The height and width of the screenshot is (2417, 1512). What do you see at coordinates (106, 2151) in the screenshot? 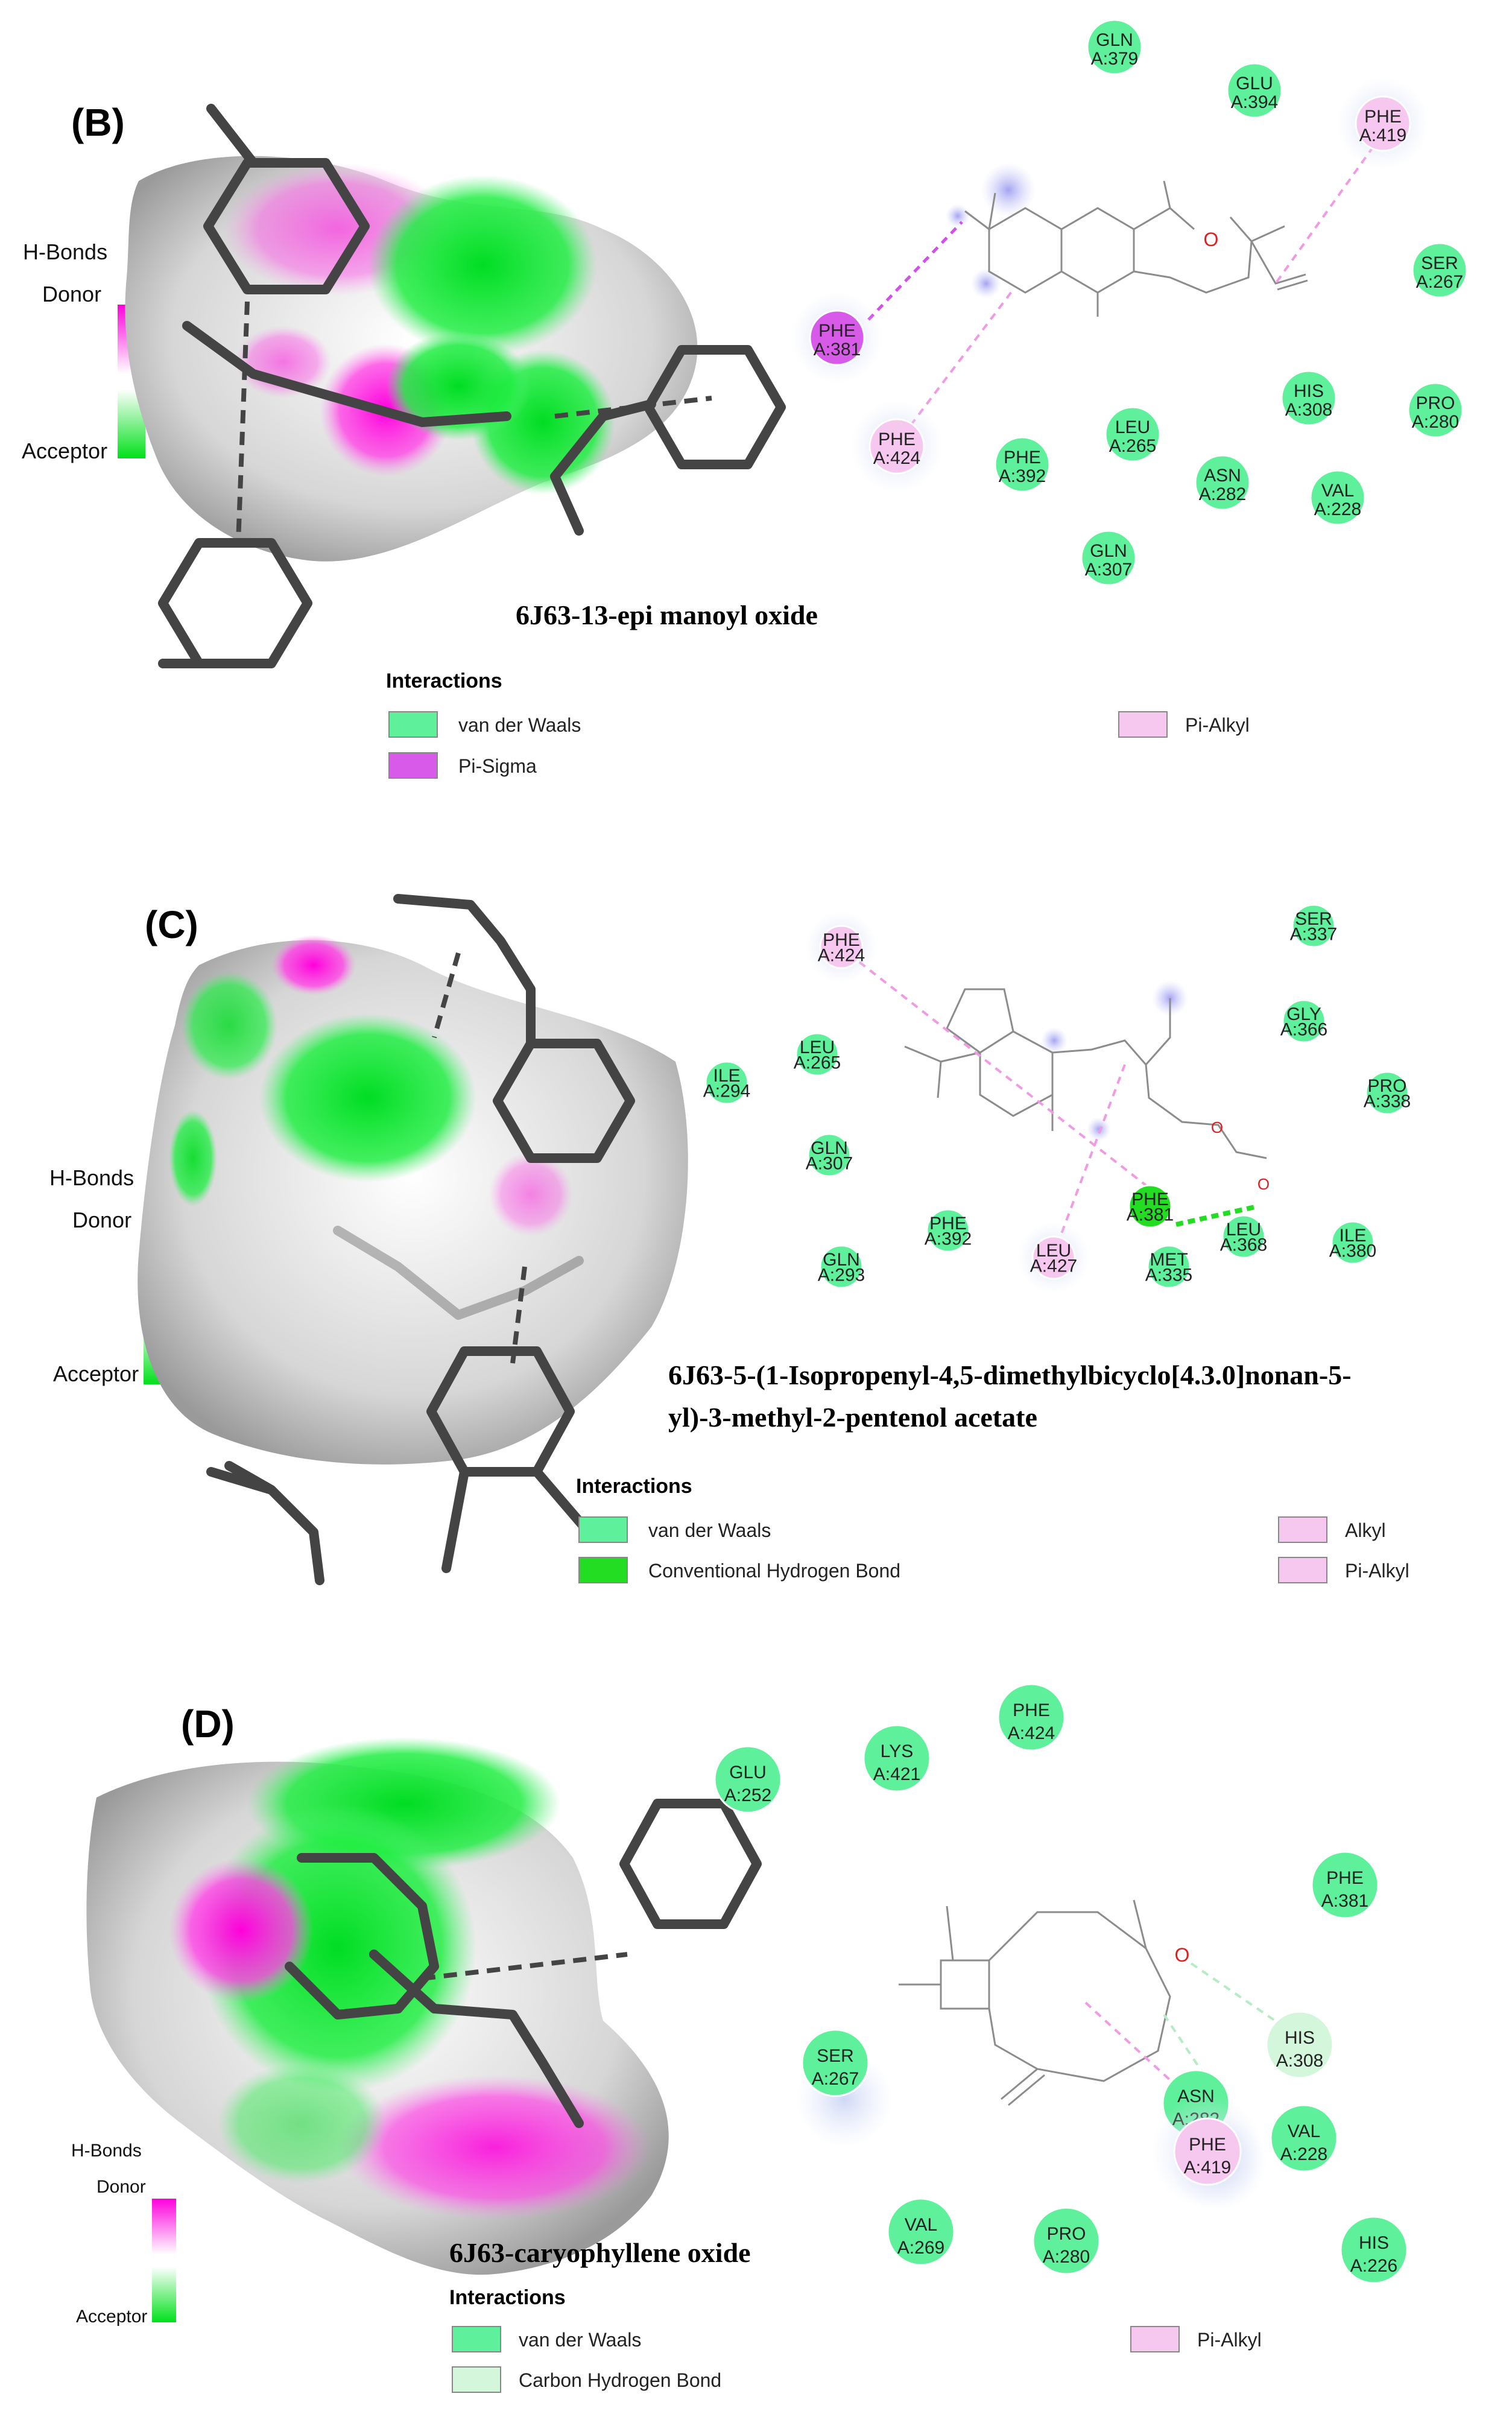
I see `hbond-key-title: H-Bonds` at bounding box center [106, 2151].